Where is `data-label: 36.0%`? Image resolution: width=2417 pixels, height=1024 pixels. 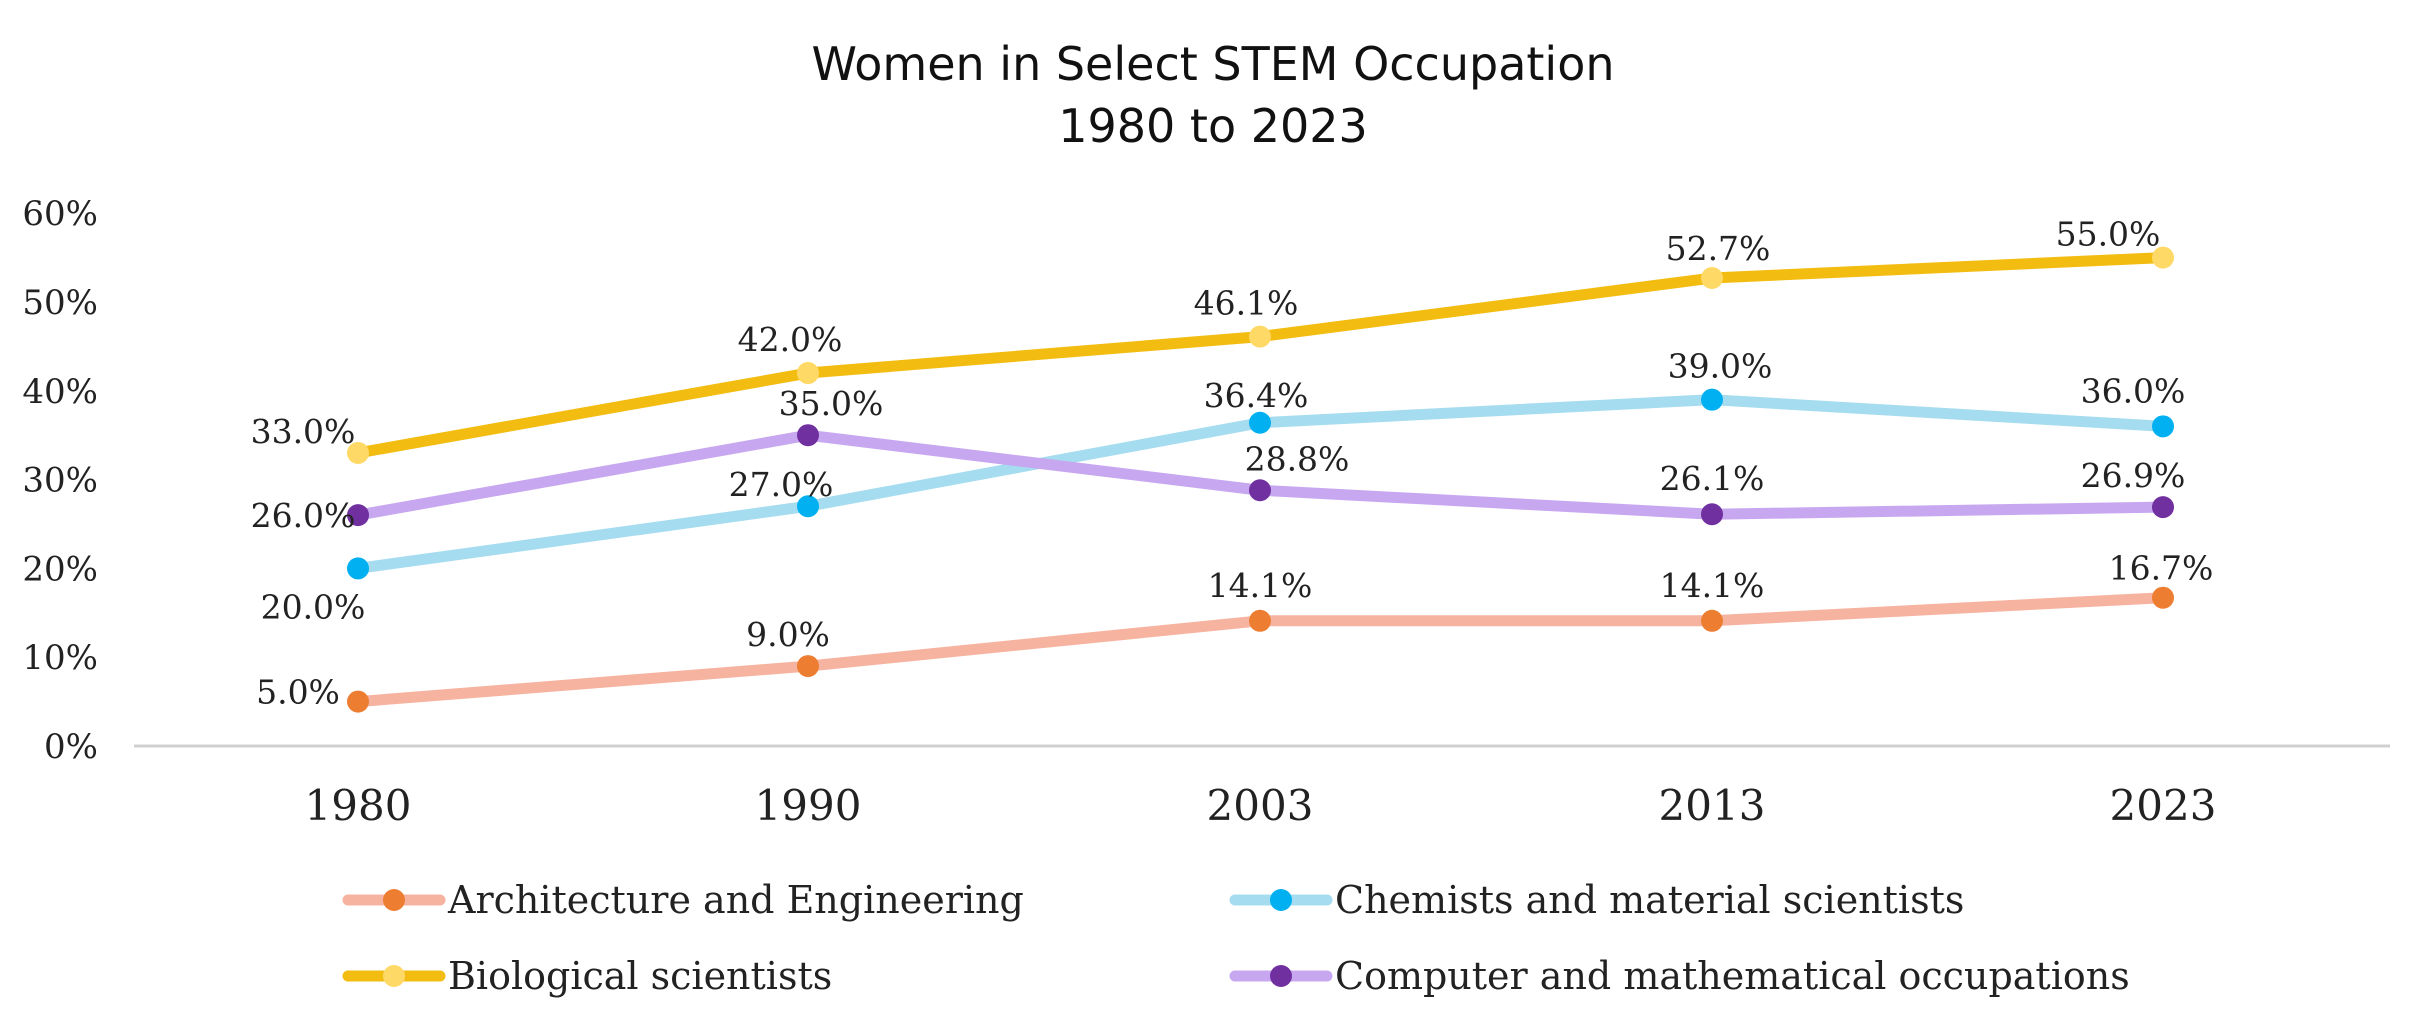 data-label: 36.0% is located at coordinates (2133, 390).